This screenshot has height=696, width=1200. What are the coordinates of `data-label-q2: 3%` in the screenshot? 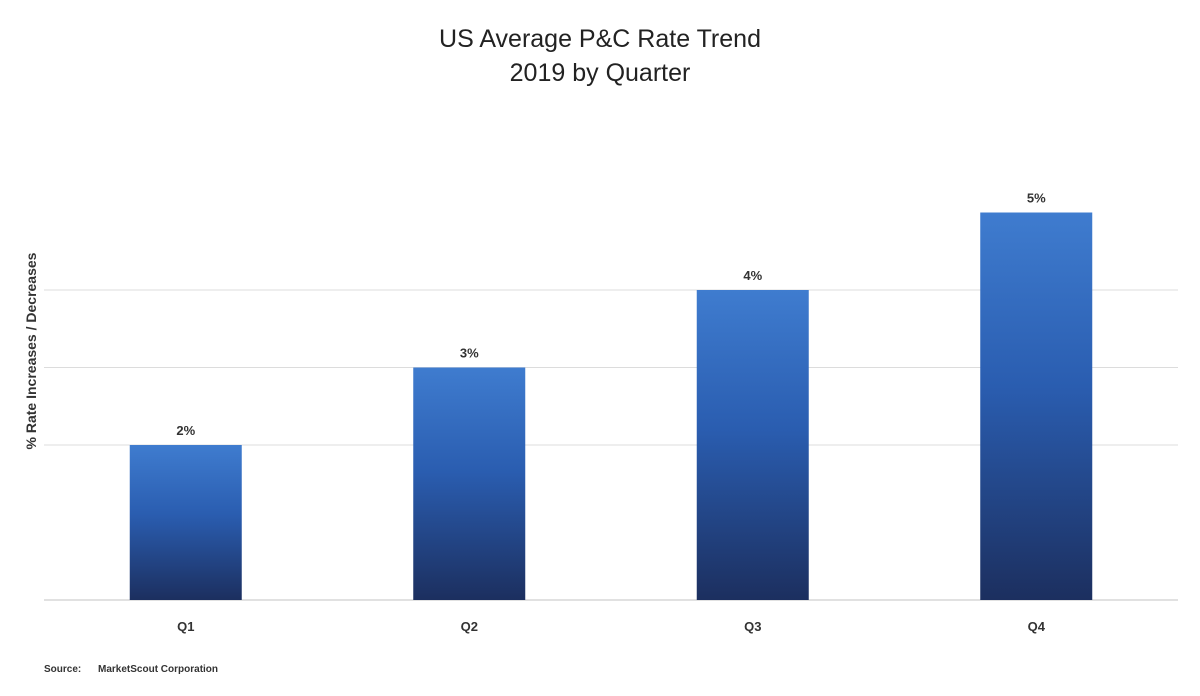 It's located at (469, 353).